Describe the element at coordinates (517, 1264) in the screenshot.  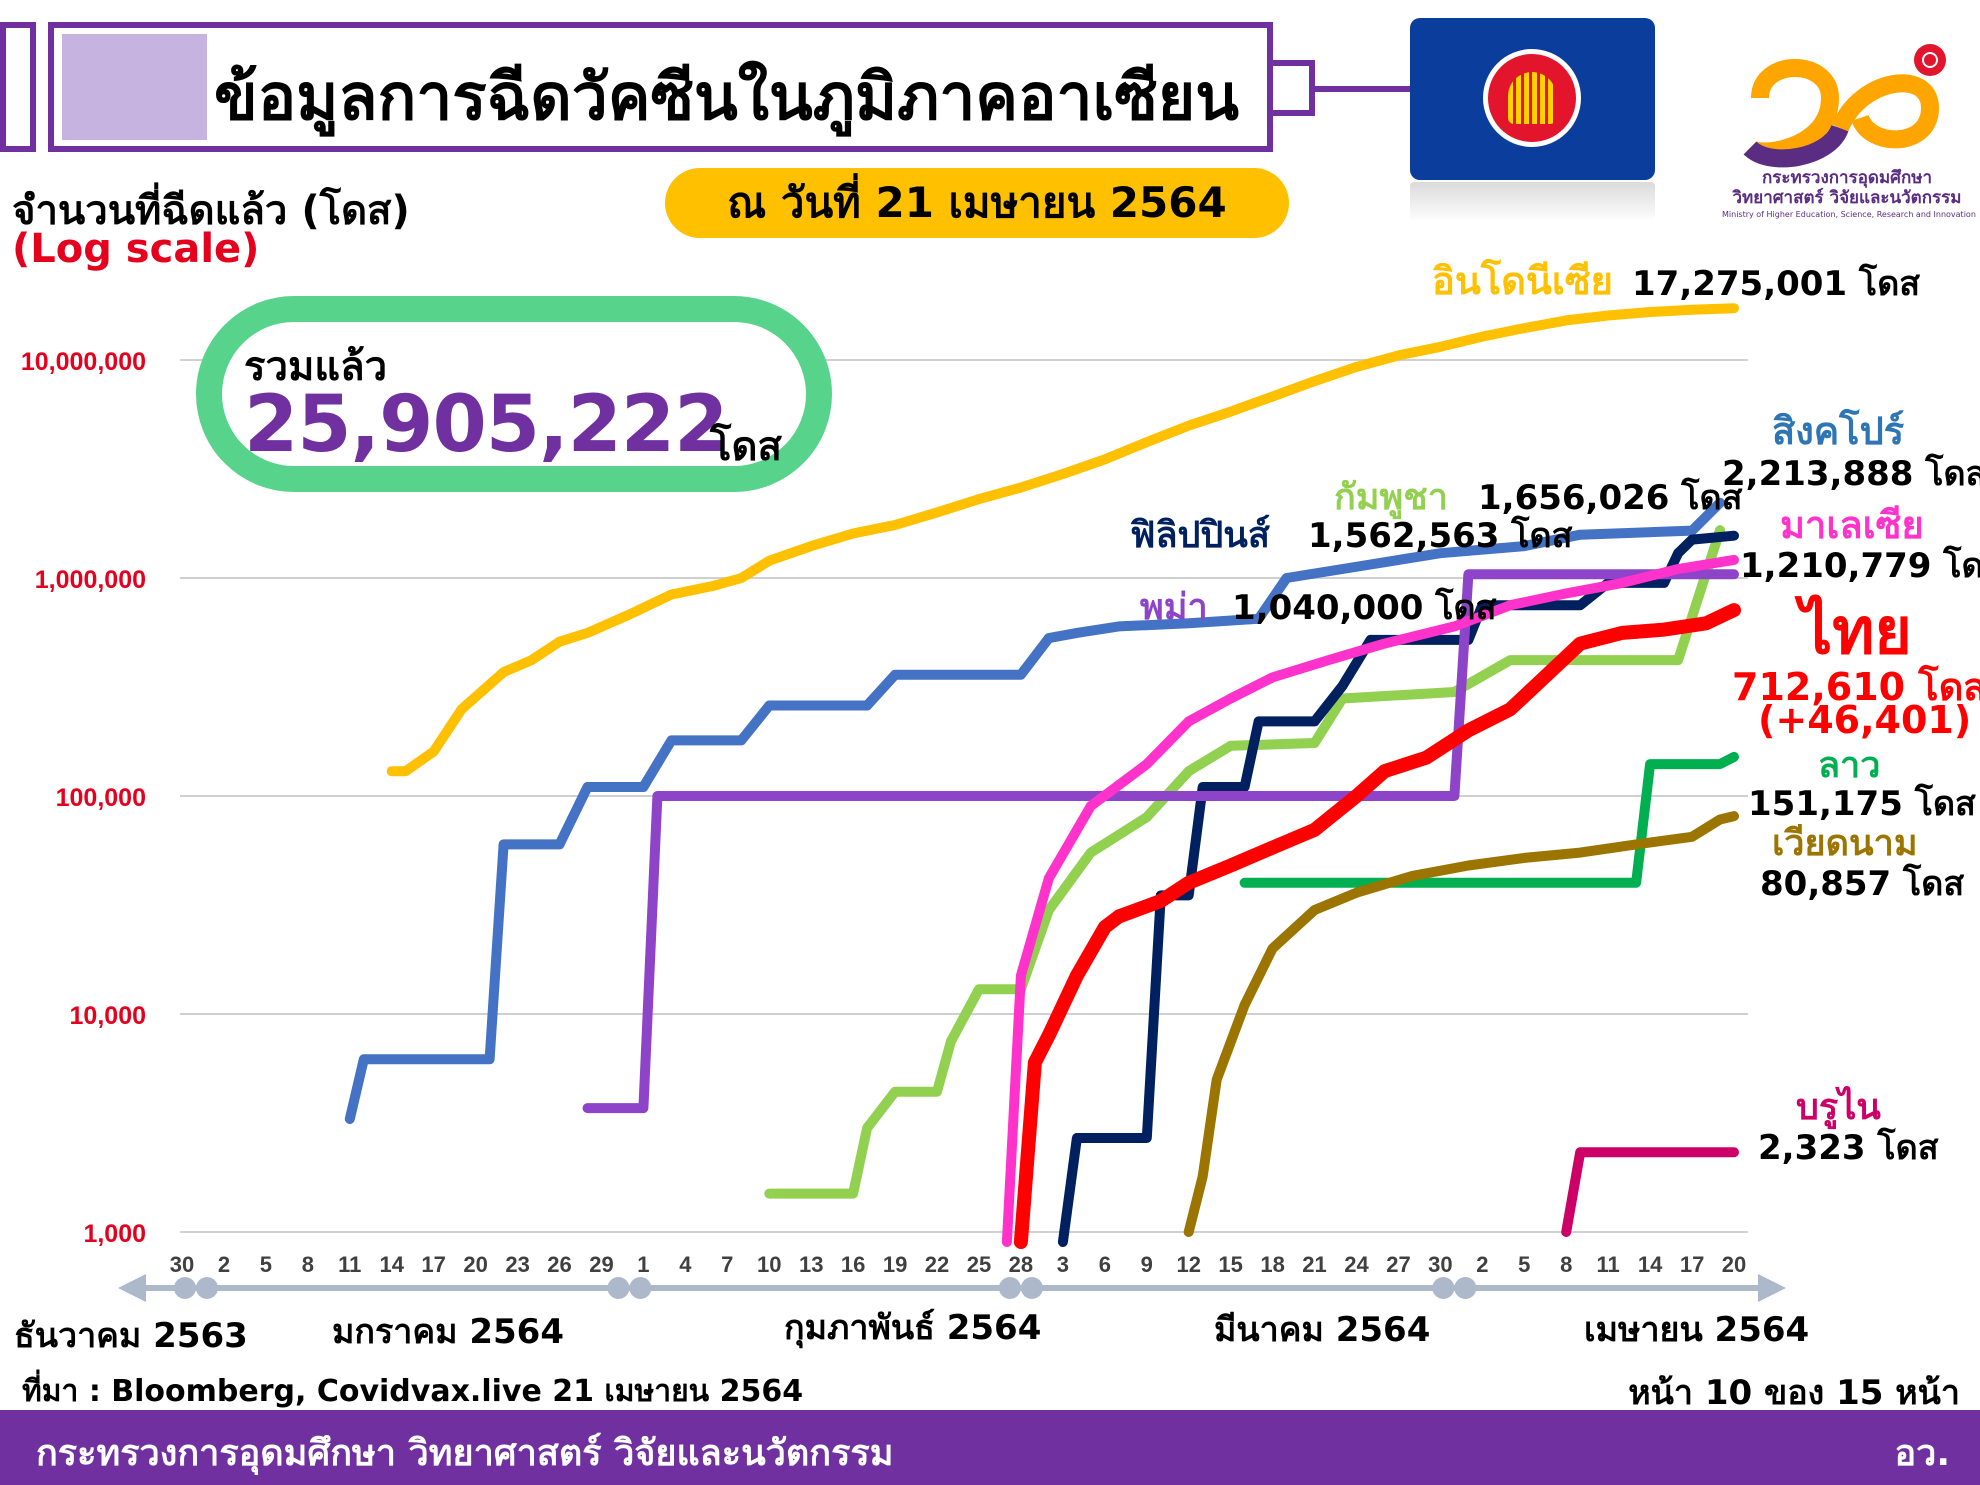
I see `x-tick-label: 23` at that location.